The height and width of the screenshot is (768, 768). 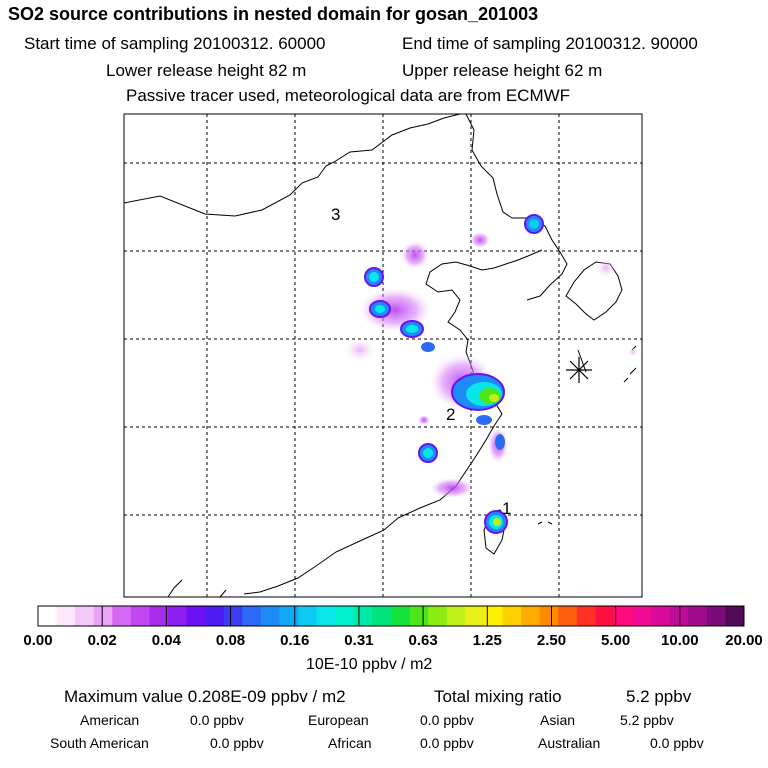 What do you see at coordinates (206, 70) in the screenshot?
I see `lower-height-label: Lower release height 82 m` at bounding box center [206, 70].